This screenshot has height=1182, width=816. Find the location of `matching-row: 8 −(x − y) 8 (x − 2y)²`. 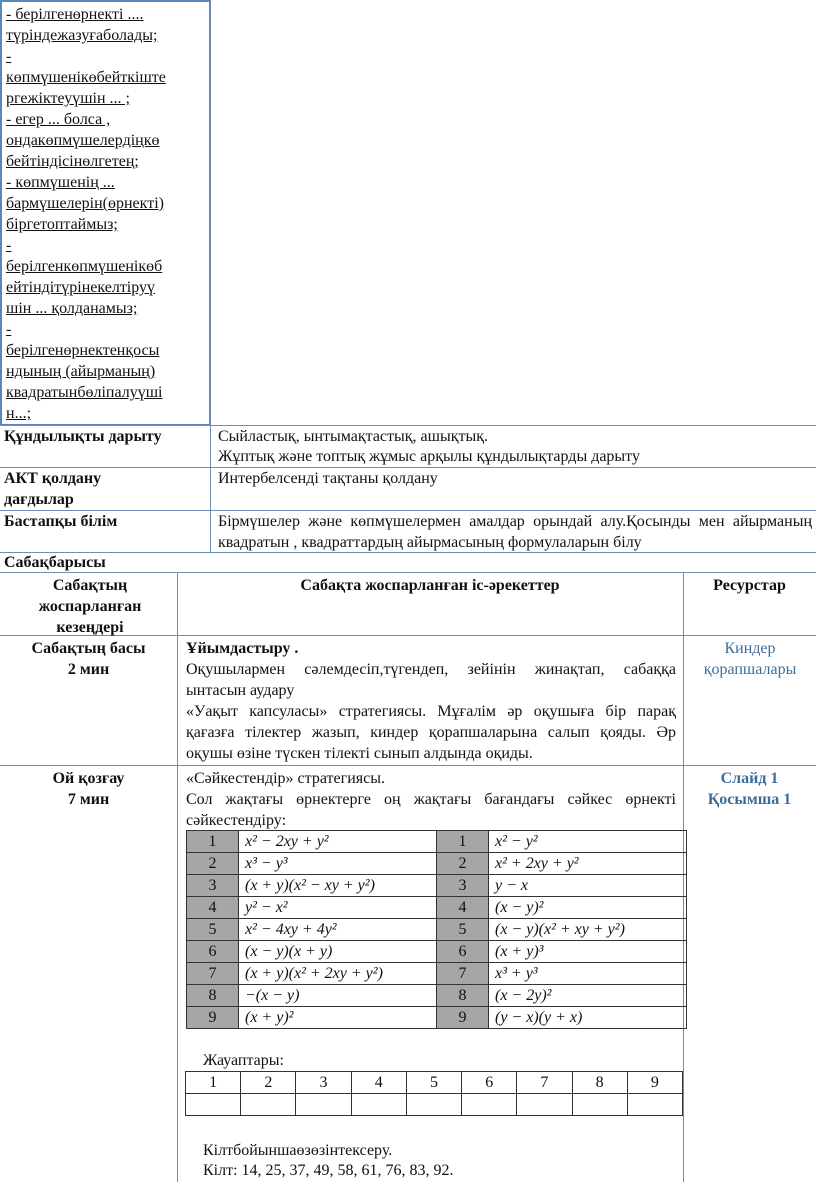

matching-row: 8 −(x − y) 8 (x − 2y)² is located at coordinates (436, 995).